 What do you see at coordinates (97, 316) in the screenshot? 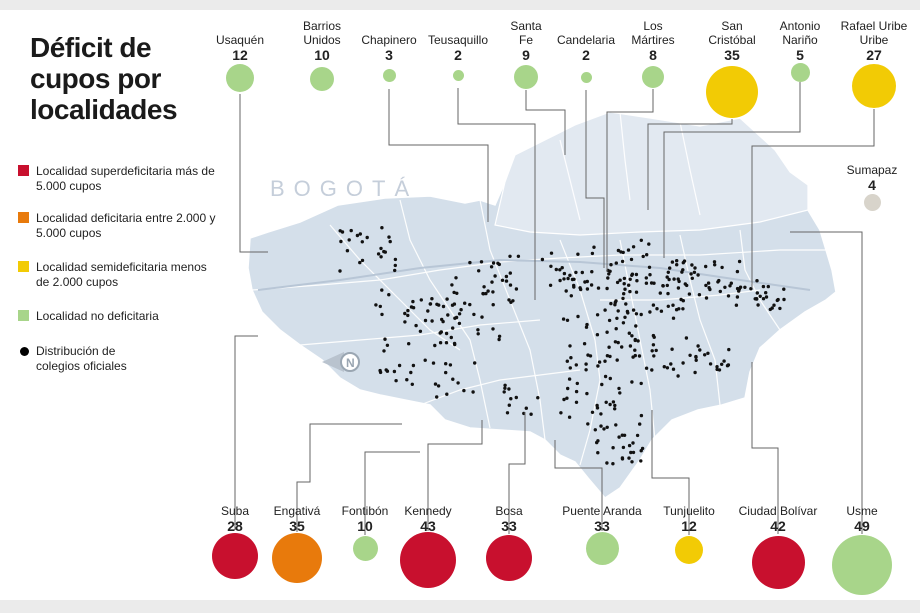
I see `legend-label: Localidad no deficitaria` at bounding box center [97, 316].